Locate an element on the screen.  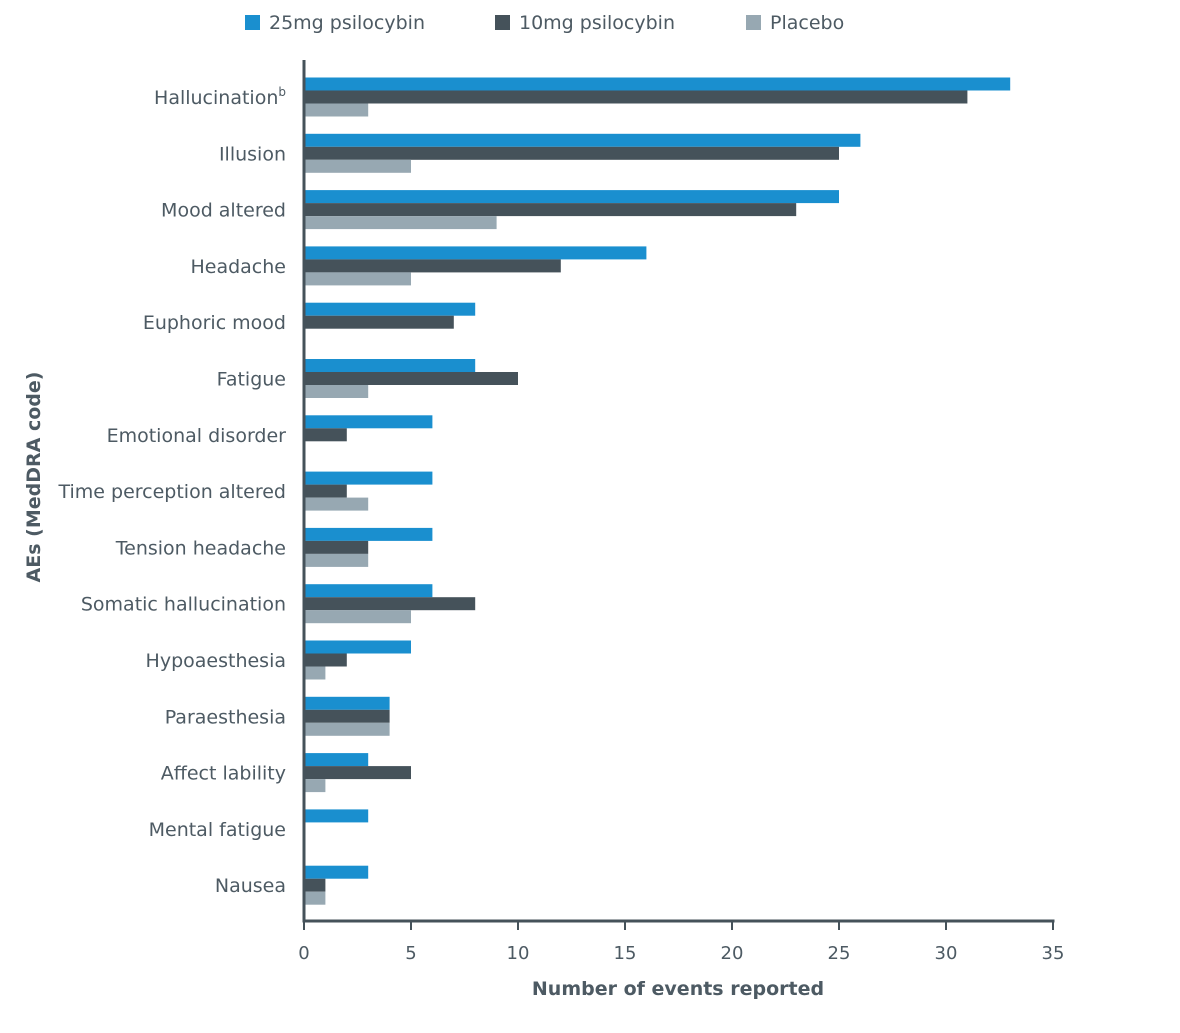
category-label-text: Emotional disorder is located at coordinates (197, 436).